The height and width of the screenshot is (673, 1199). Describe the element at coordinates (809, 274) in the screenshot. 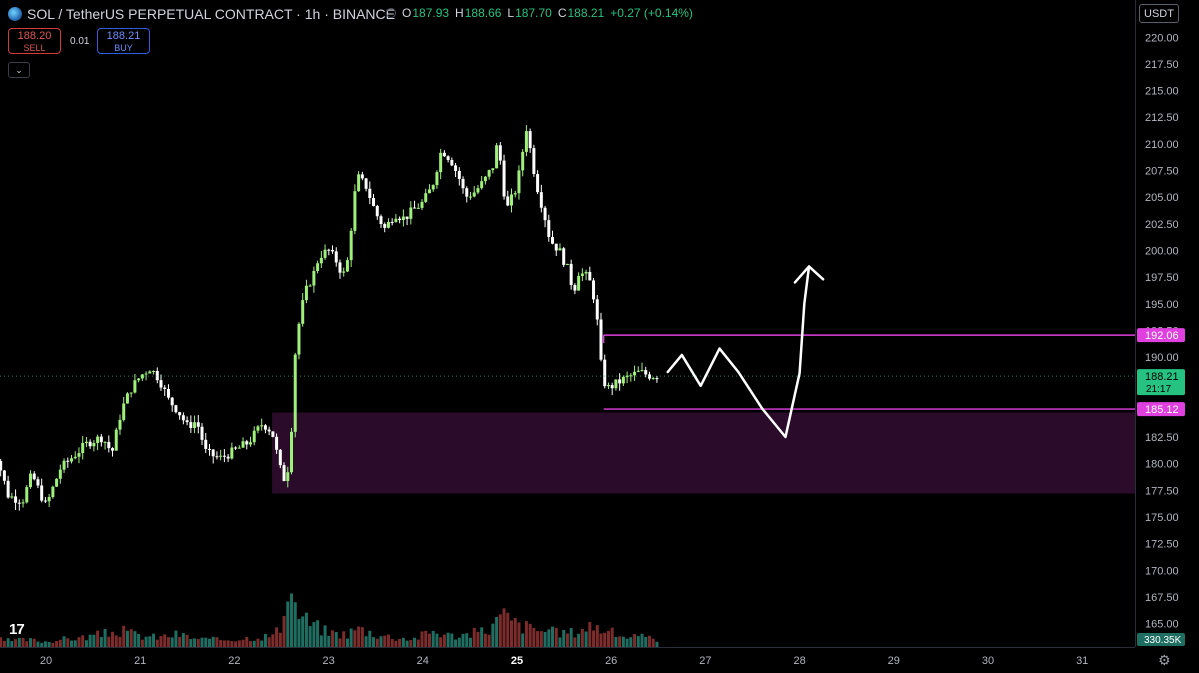

I see `projection-arrowhead-icon` at that location.